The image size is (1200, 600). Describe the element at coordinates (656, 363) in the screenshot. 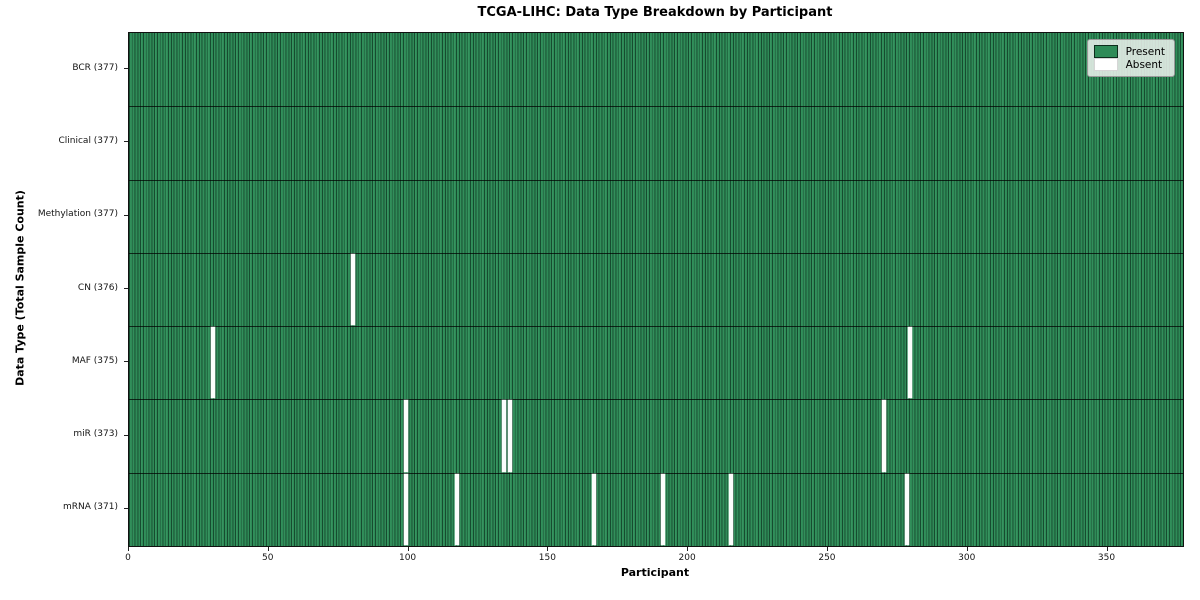

I see `row-MAF` at that location.